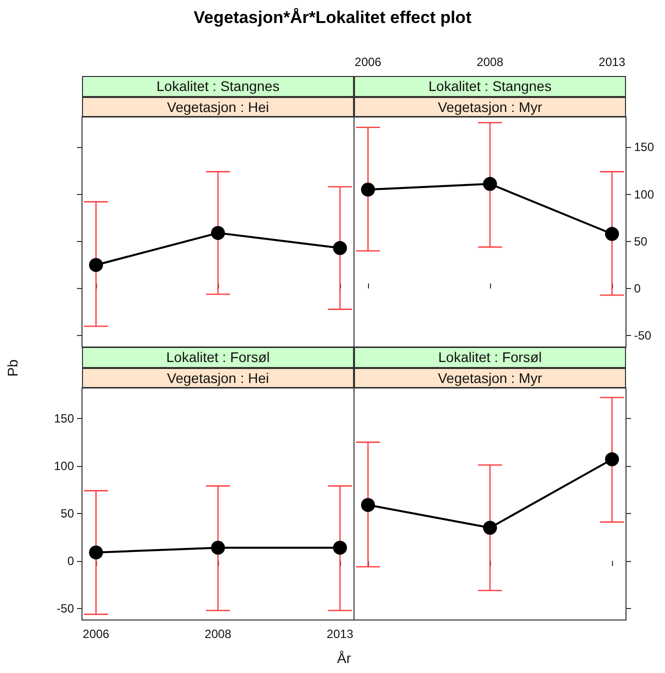  What do you see at coordinates (332, 18) in the screenshot?
I see `text: Vegetasjon*År*Lokalitet effect plot` at bounding box center [332, 18].